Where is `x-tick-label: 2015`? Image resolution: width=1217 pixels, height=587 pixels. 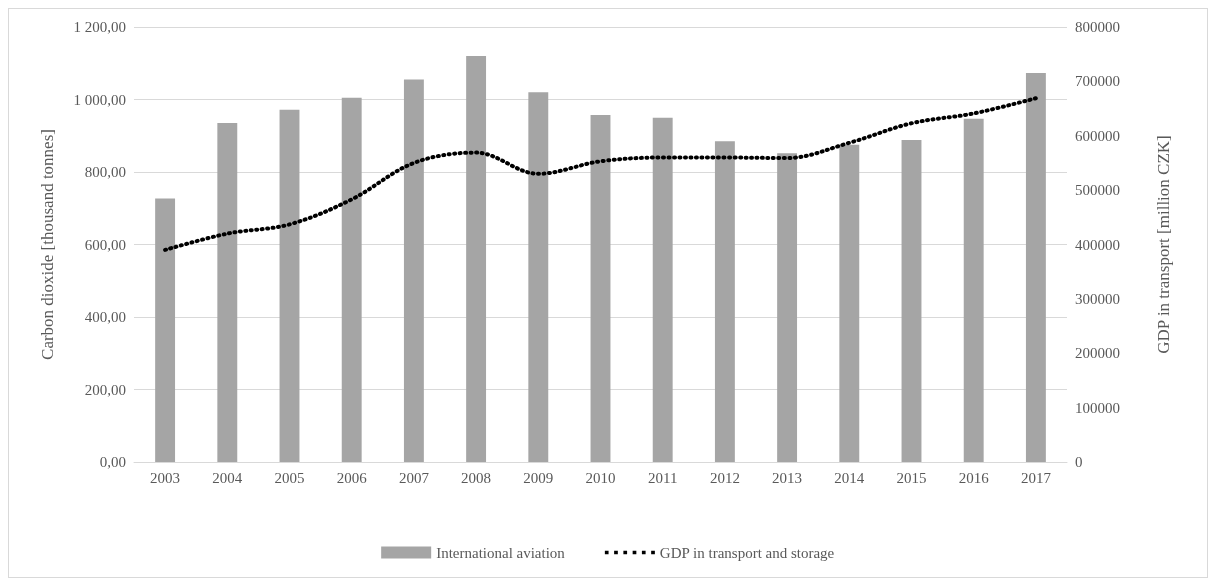 x-tick-label: 2015 is located at coordinates (911, 477).